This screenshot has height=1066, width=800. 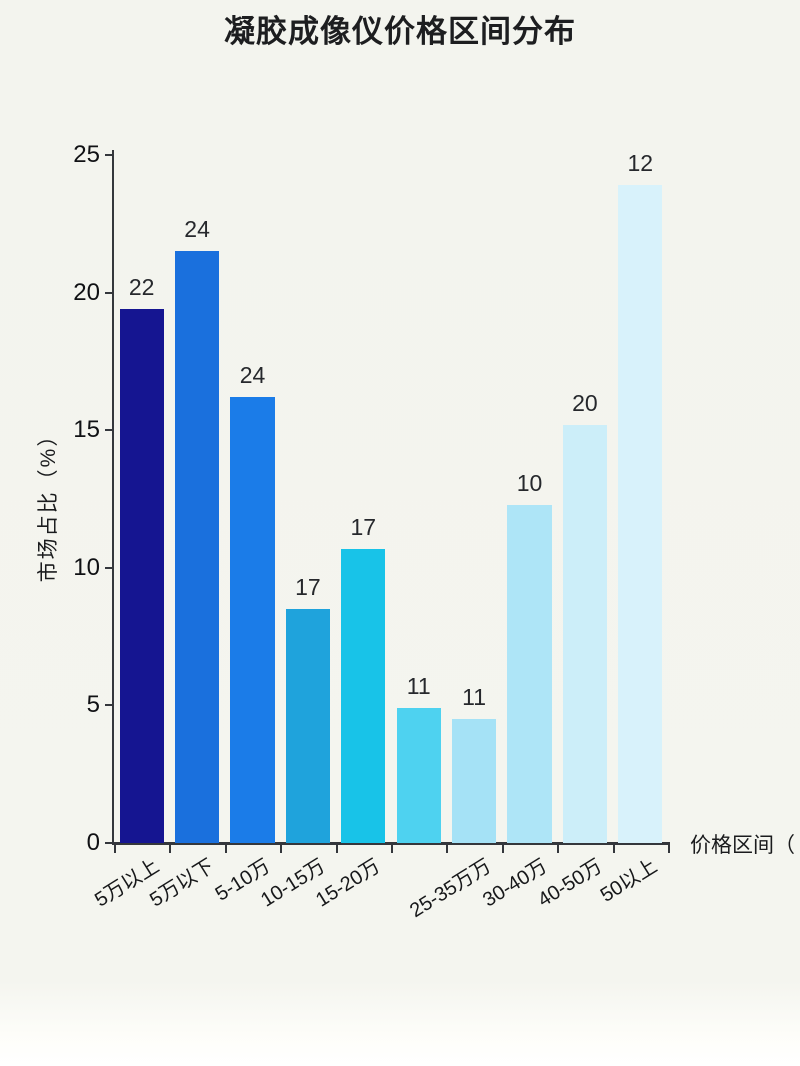 I want to click on bar-50以上, so click(x=640, y=514).